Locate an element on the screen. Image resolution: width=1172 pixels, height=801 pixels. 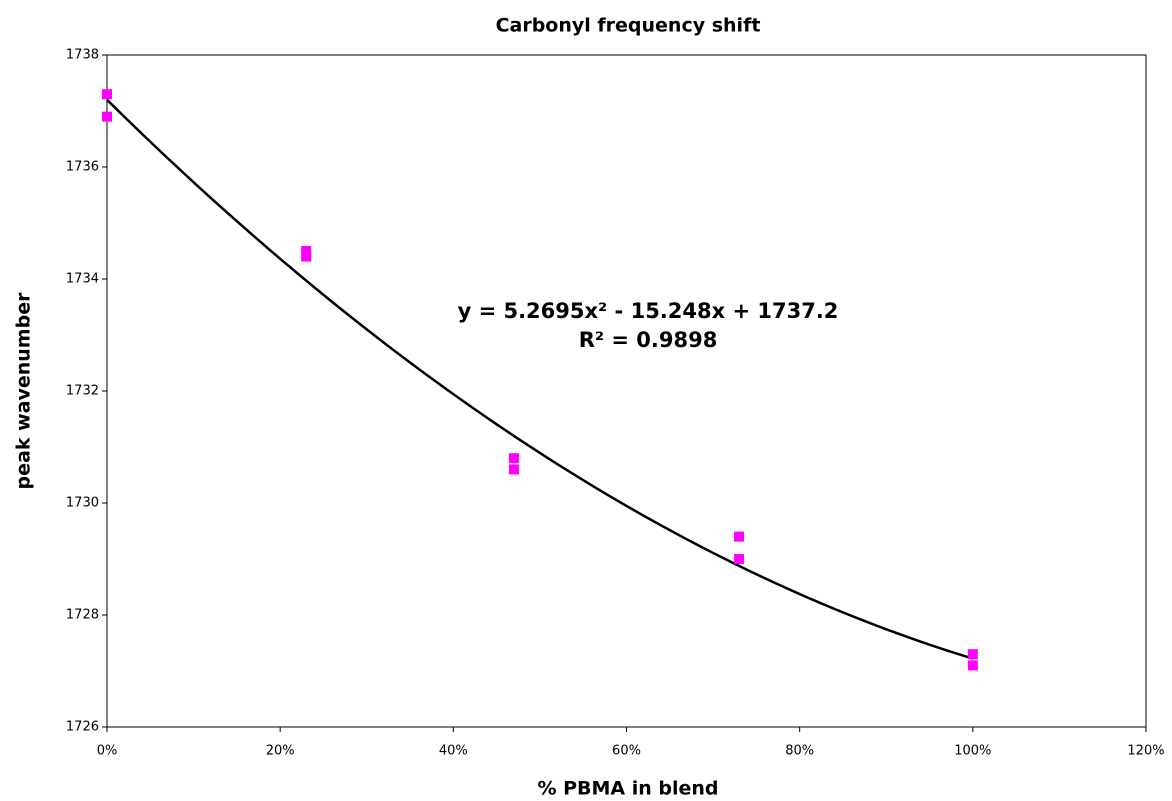
equation-annotation: y = 5.2695x² - 15.248x + 1737.2 is located at coordinates (648, 311).